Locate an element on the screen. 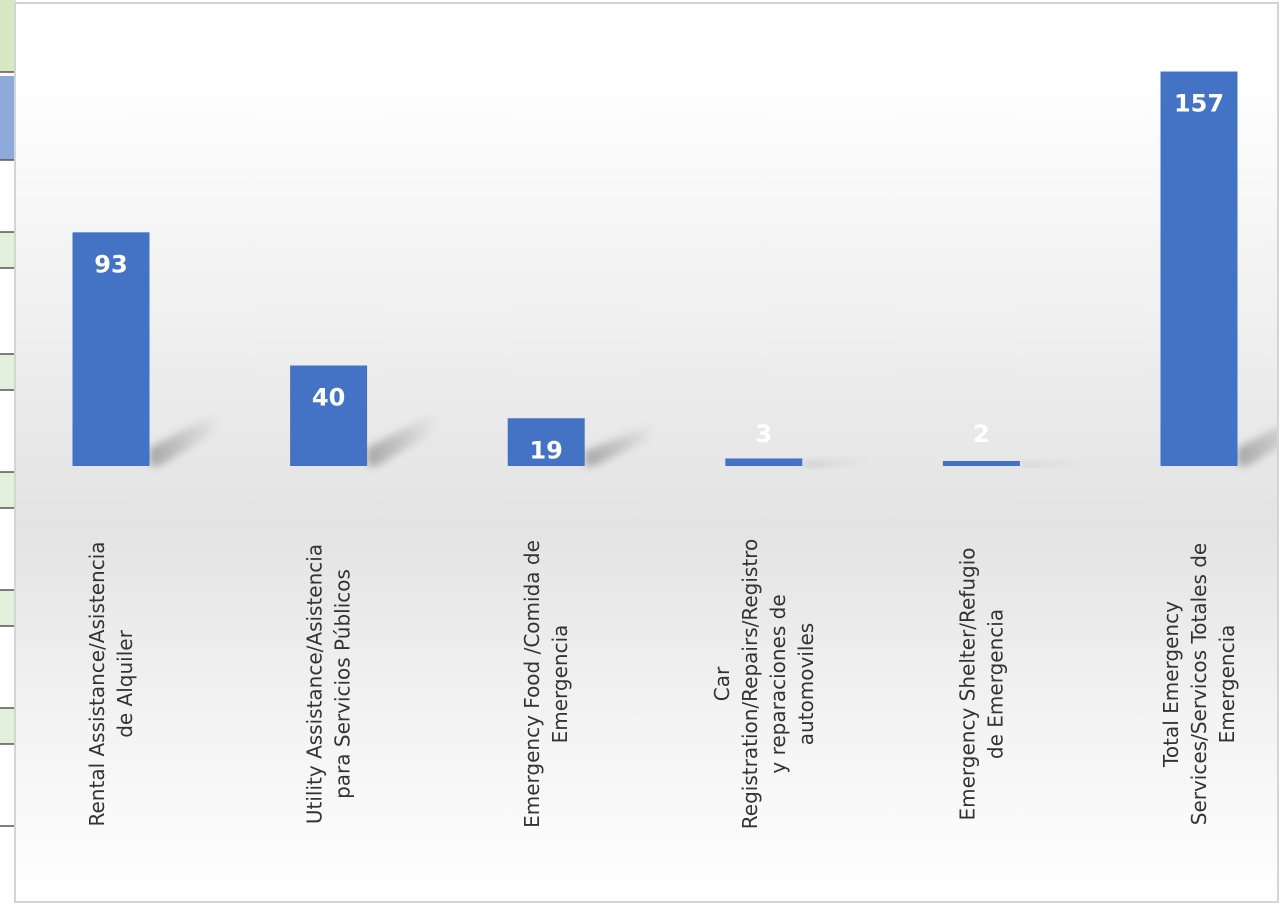  data-label: 93 is located at coordinates (110, 264).